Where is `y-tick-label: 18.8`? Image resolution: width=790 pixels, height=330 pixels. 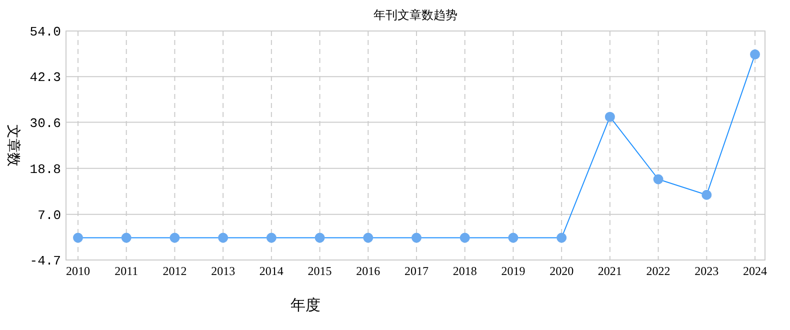
y-tick-label: 18.8 is located at coordinates (45, 169).